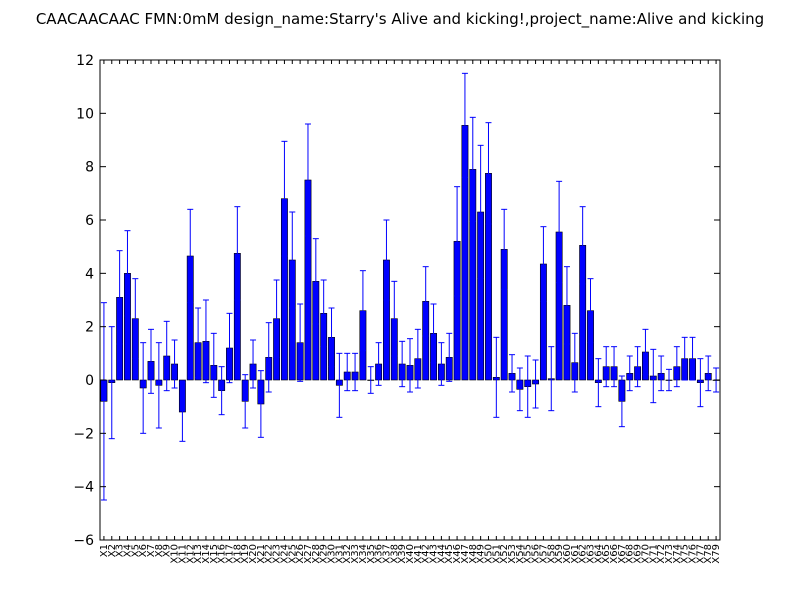 The height and width of the screenshot is (600, 800). Describe the element at coordinates (151, 550) in the screenshot. I see `x-tick-label: X7` at that location.